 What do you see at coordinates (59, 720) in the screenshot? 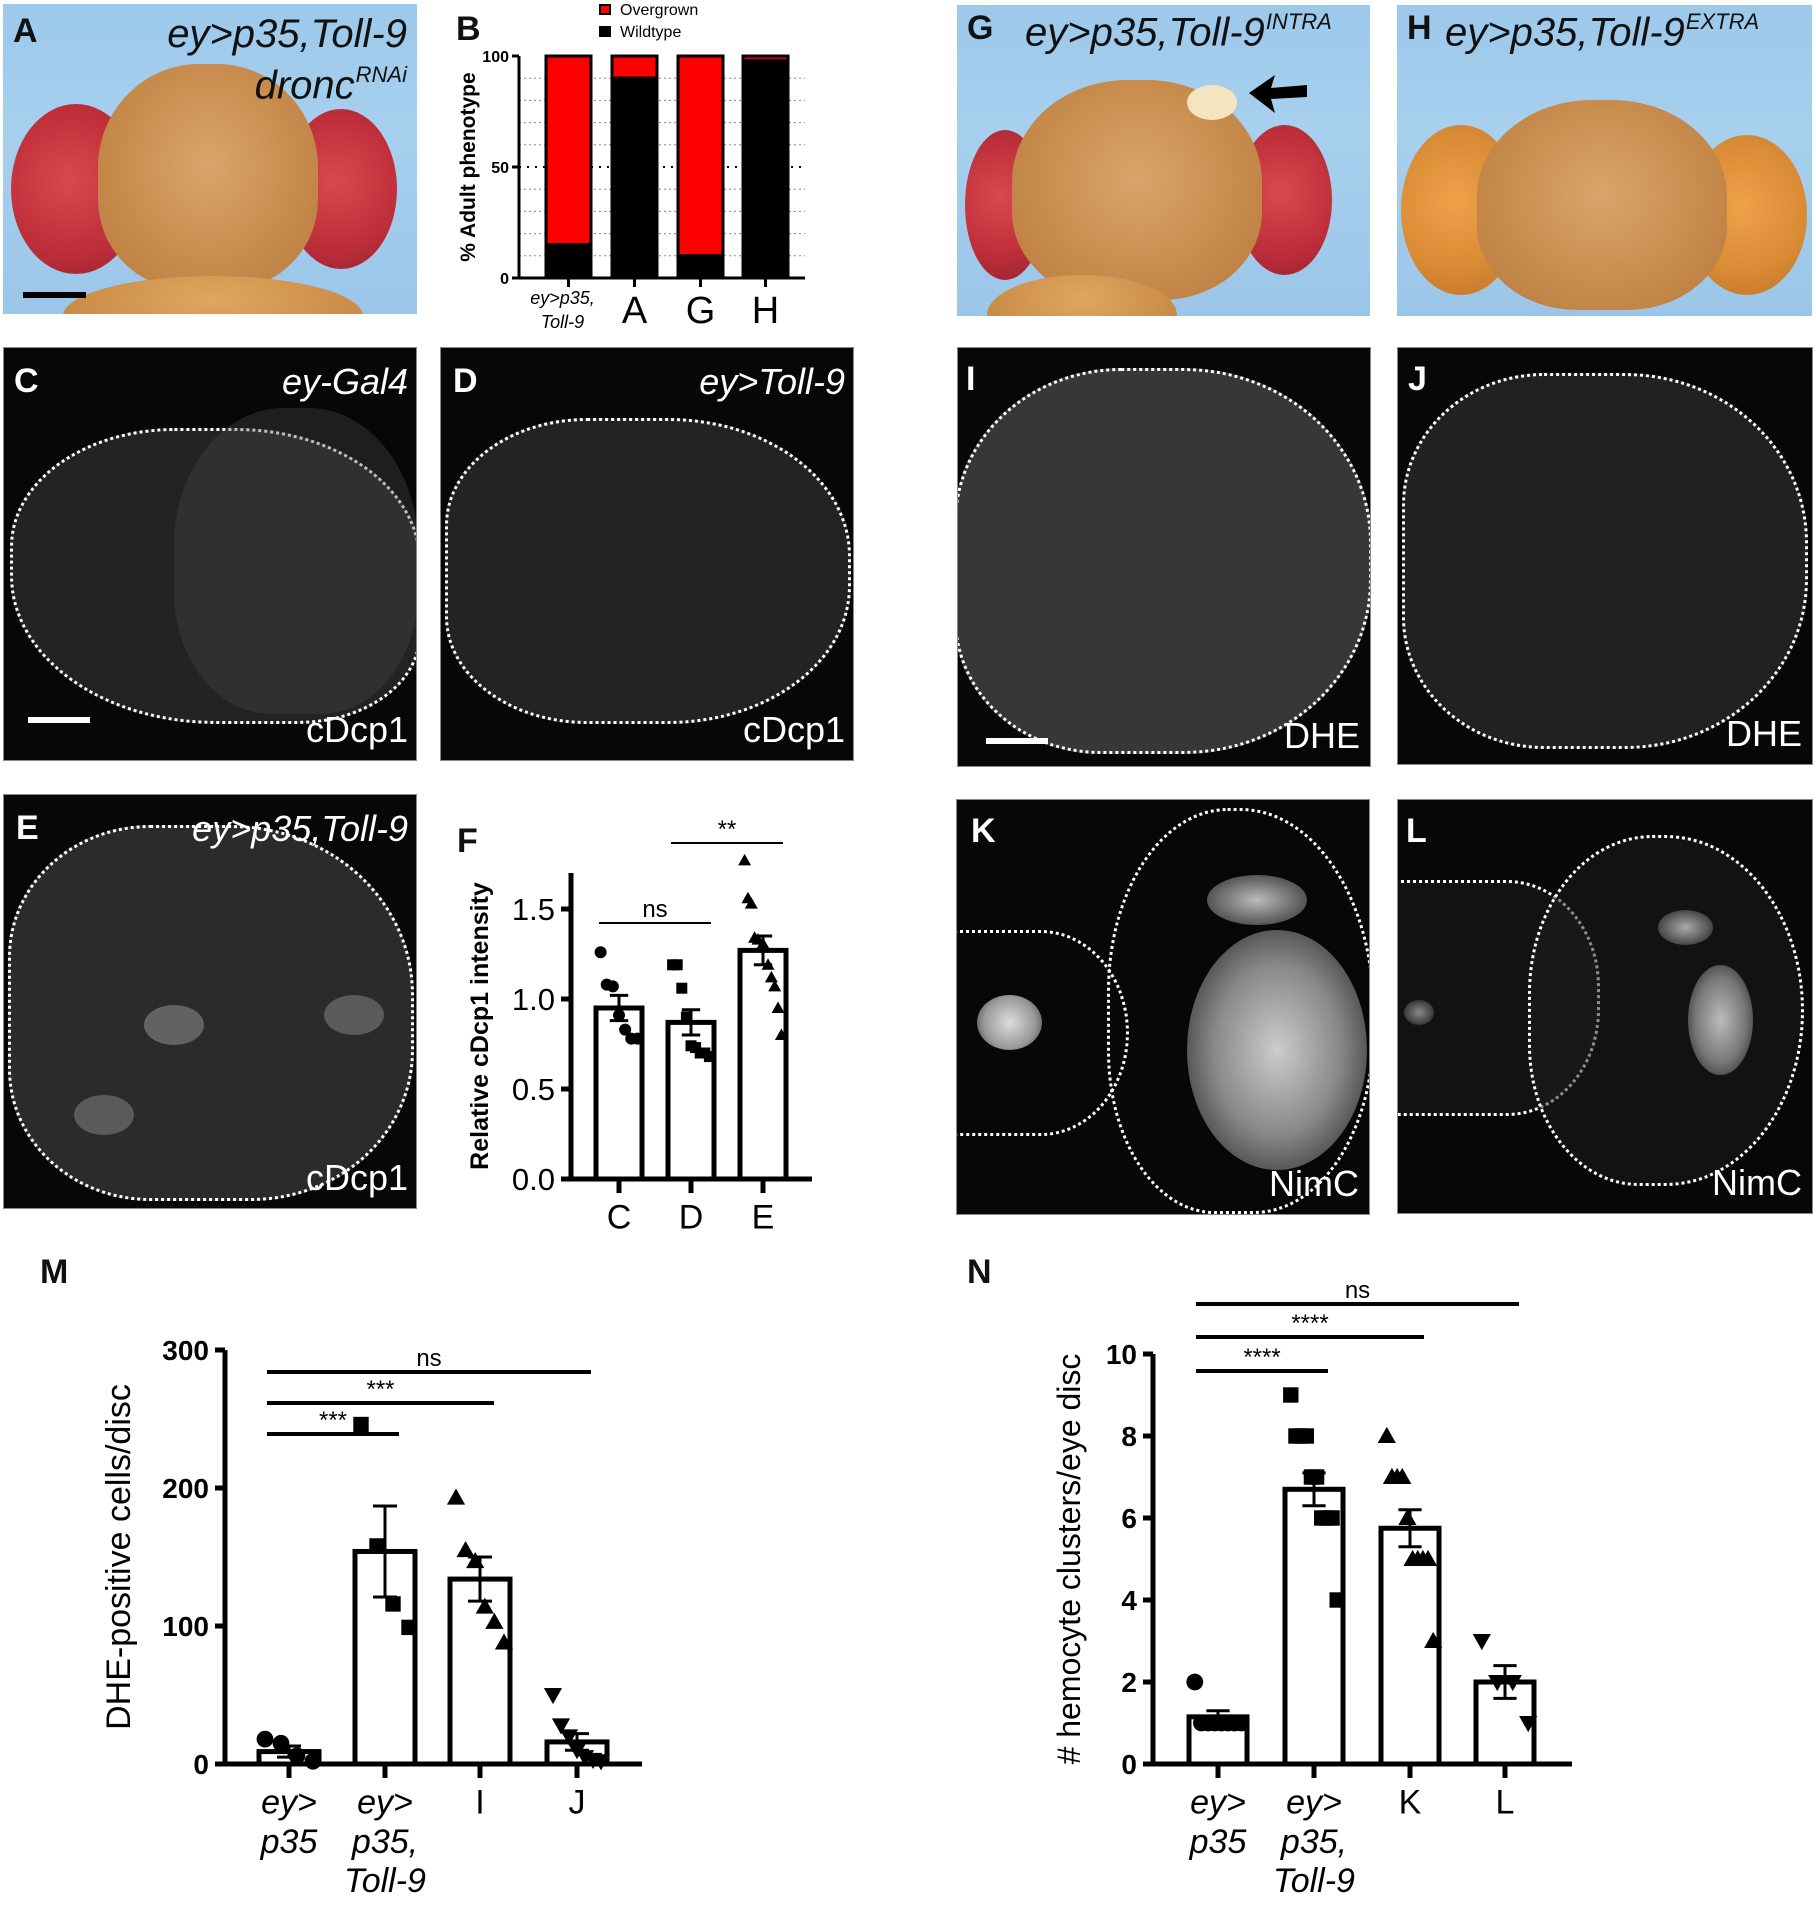
I see `scale-bar` at bounding box center [59, 720].